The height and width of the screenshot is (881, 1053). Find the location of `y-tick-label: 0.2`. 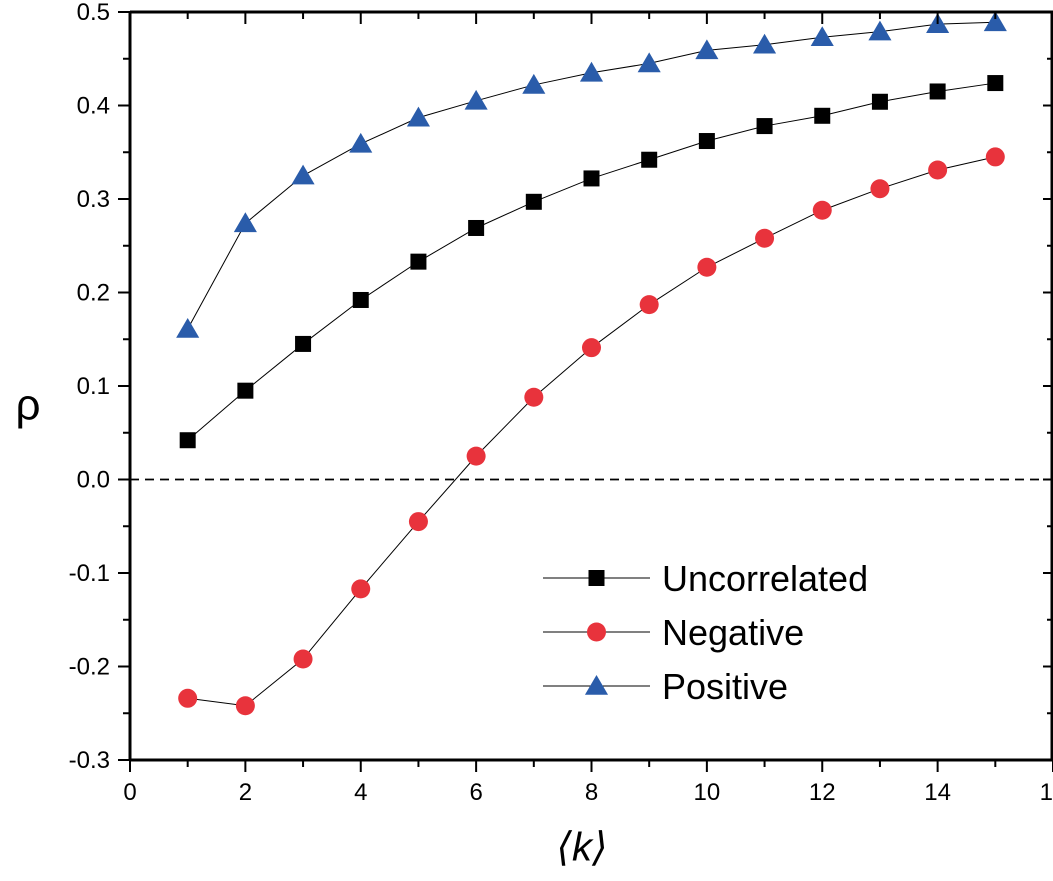

y-tick-label: 0.2 is located at coordinates (93, 293).